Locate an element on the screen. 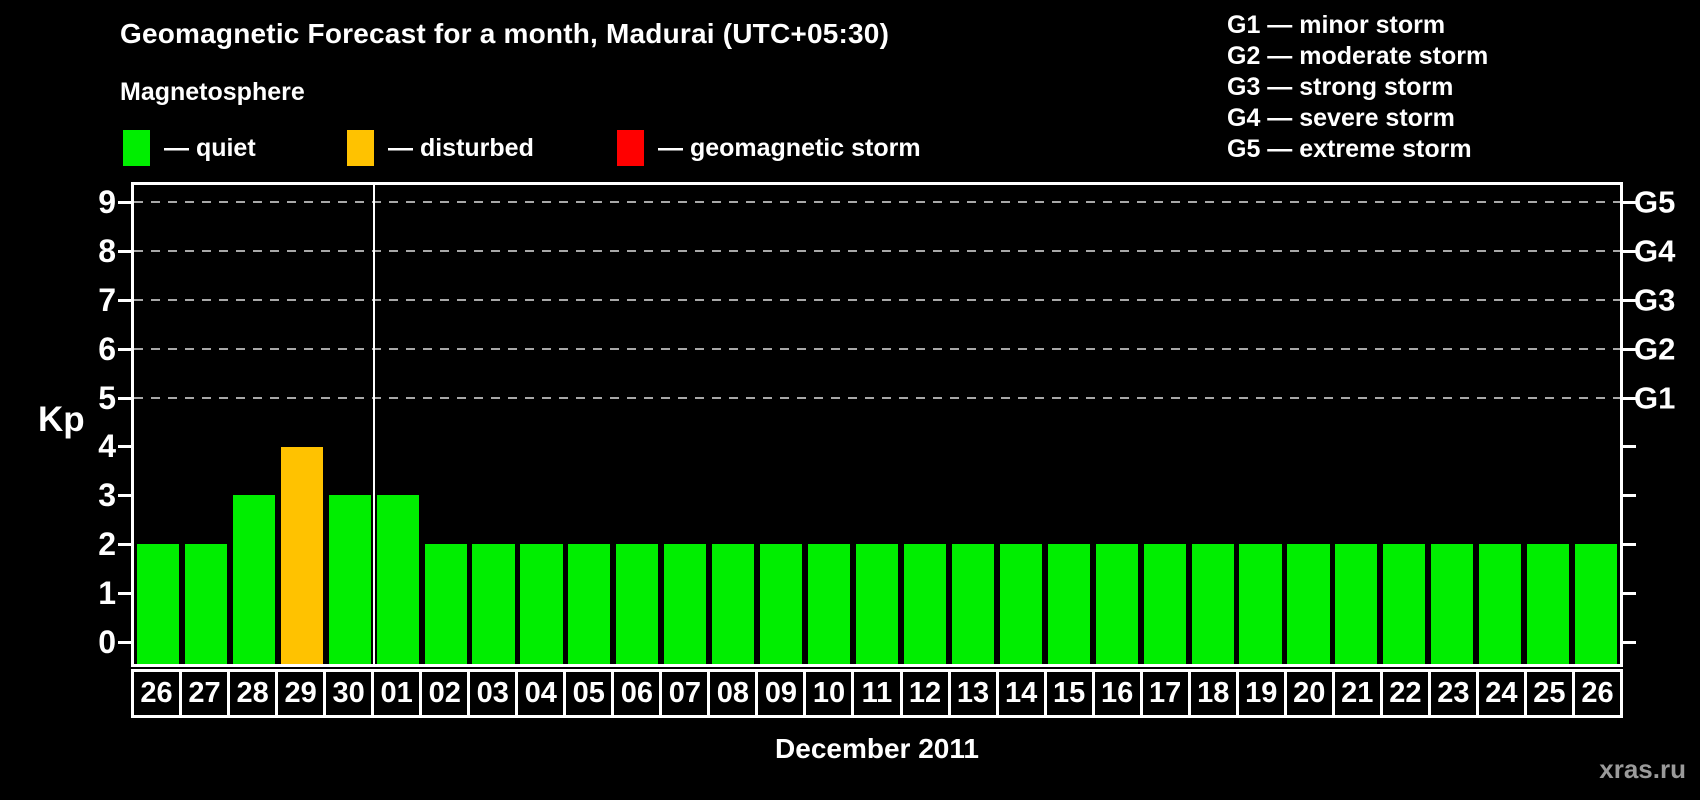 The image size is (1700, 800). y-axis-tick-label-5: 5 is located at coordinates (107, 397).